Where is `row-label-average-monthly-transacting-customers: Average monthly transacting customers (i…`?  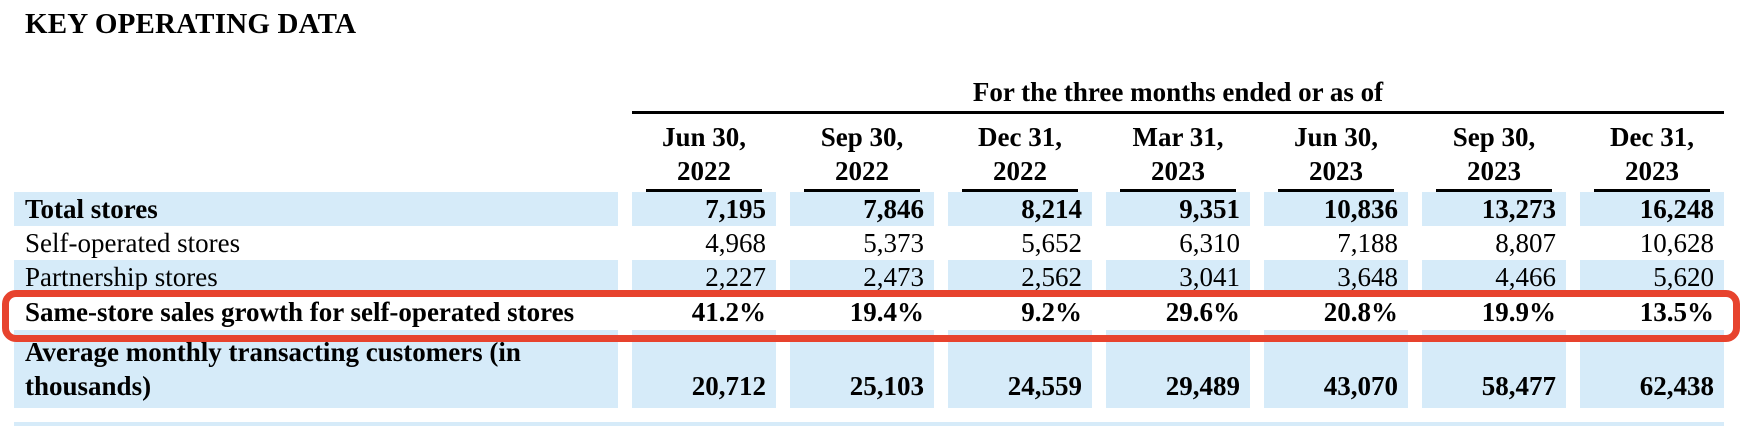 row-label-average-monthly-transacting-customers: Average monthly transacting customers (i… is located at coordinates (316, 369).